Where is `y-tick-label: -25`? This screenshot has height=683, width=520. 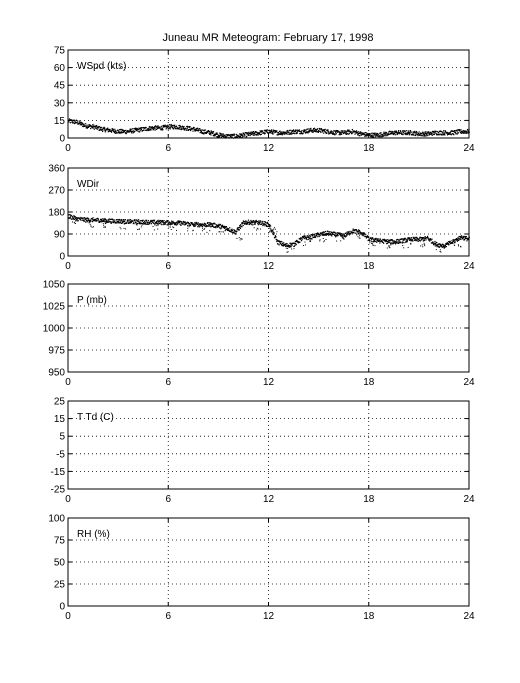 y-tick-label: -25 is located at coordinates (58, 490).